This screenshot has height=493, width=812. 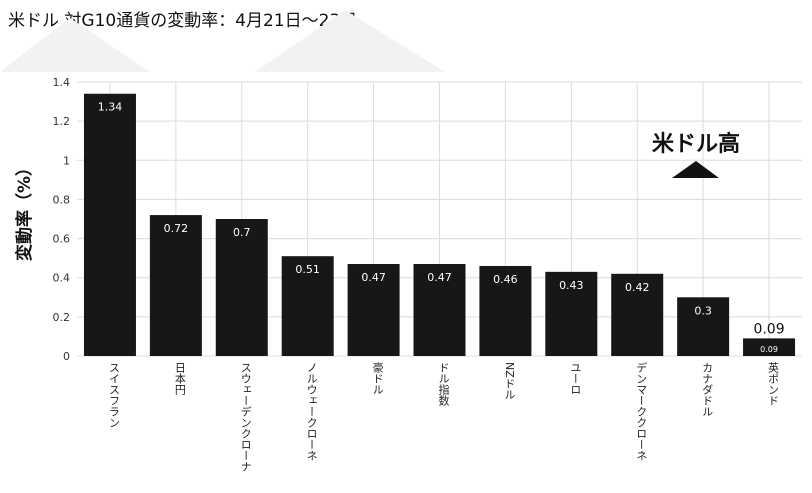 What do you see at coordinates (62, 278) in the screenshot?
I see `y-tick-label: 0.4` at bounding box center [62, 278].